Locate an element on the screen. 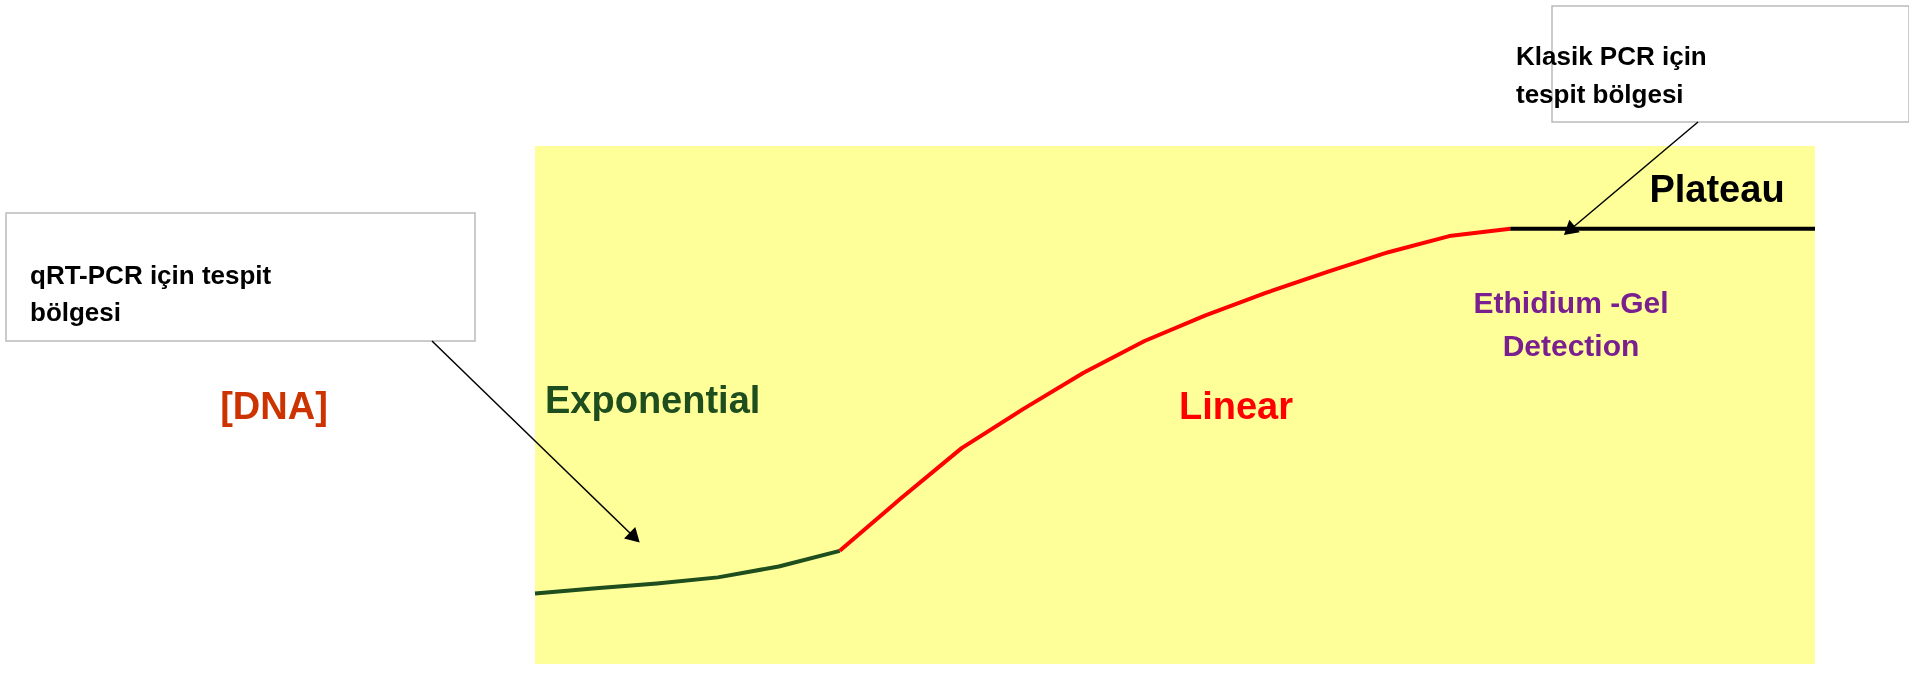  text: [DNA] is located at coordinates (274, 406).